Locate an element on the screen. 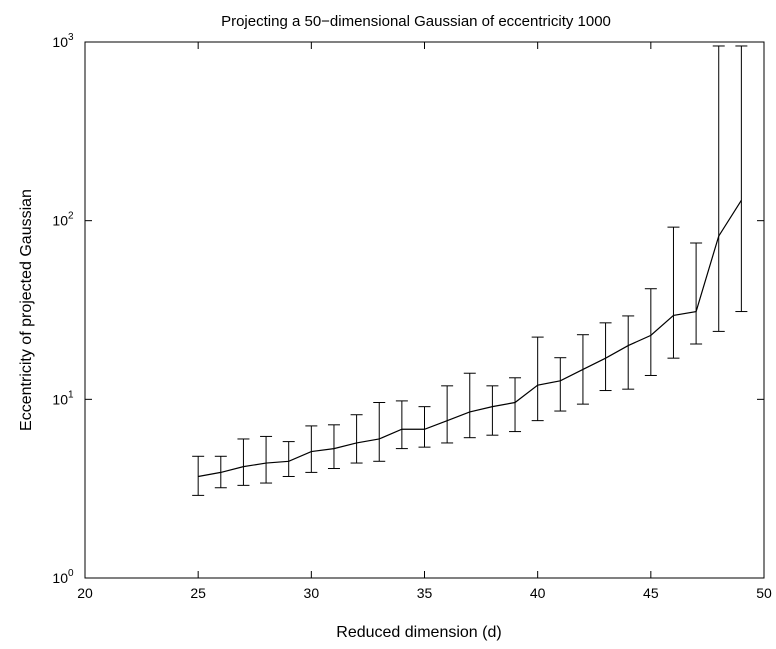 The width and height of the screenshot is (776, 649). x-tick-label: 30 is located at coordinates (312, 593).